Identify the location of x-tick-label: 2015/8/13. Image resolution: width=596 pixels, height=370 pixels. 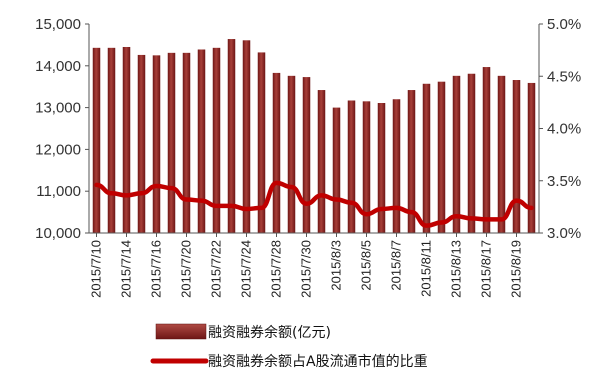
(456, 269).